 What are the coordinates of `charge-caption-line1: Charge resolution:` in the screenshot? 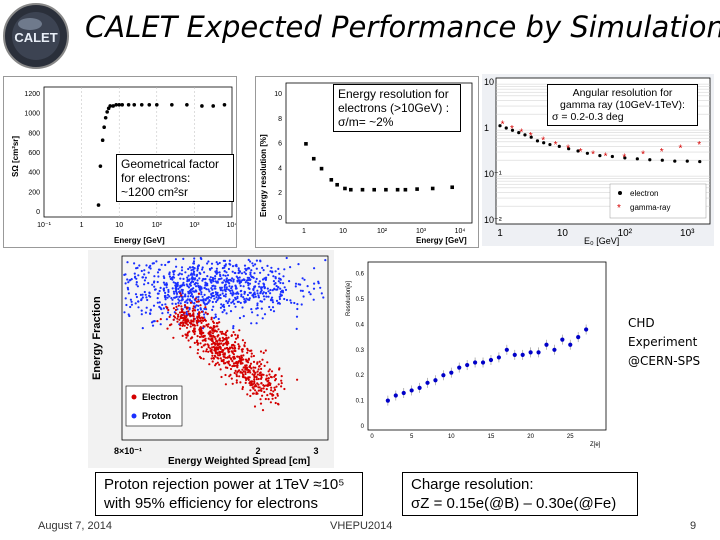 It's located at (472, 484).